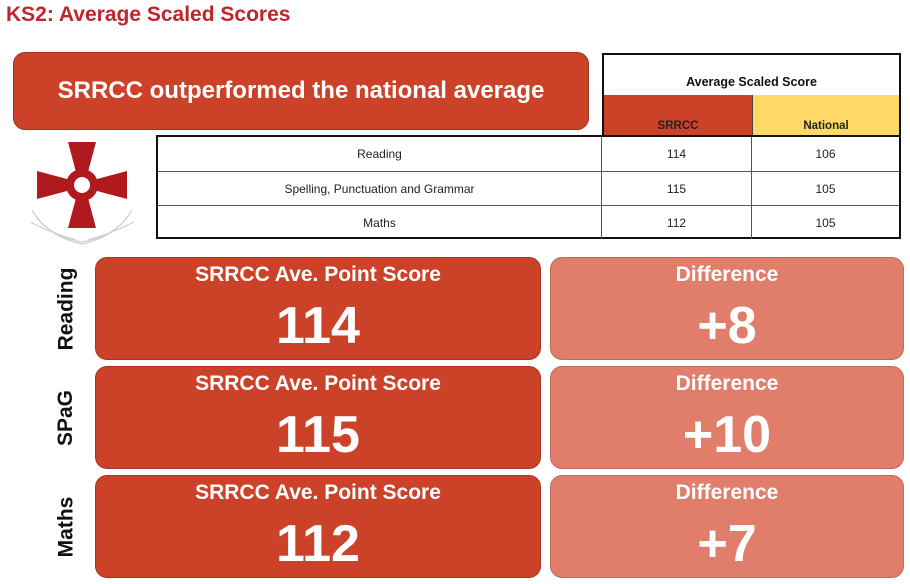 The image size is (910, 584). Describe the element at coordinates (825, 154) in the screenshot. I see `national-score-cell: 106` at that location.